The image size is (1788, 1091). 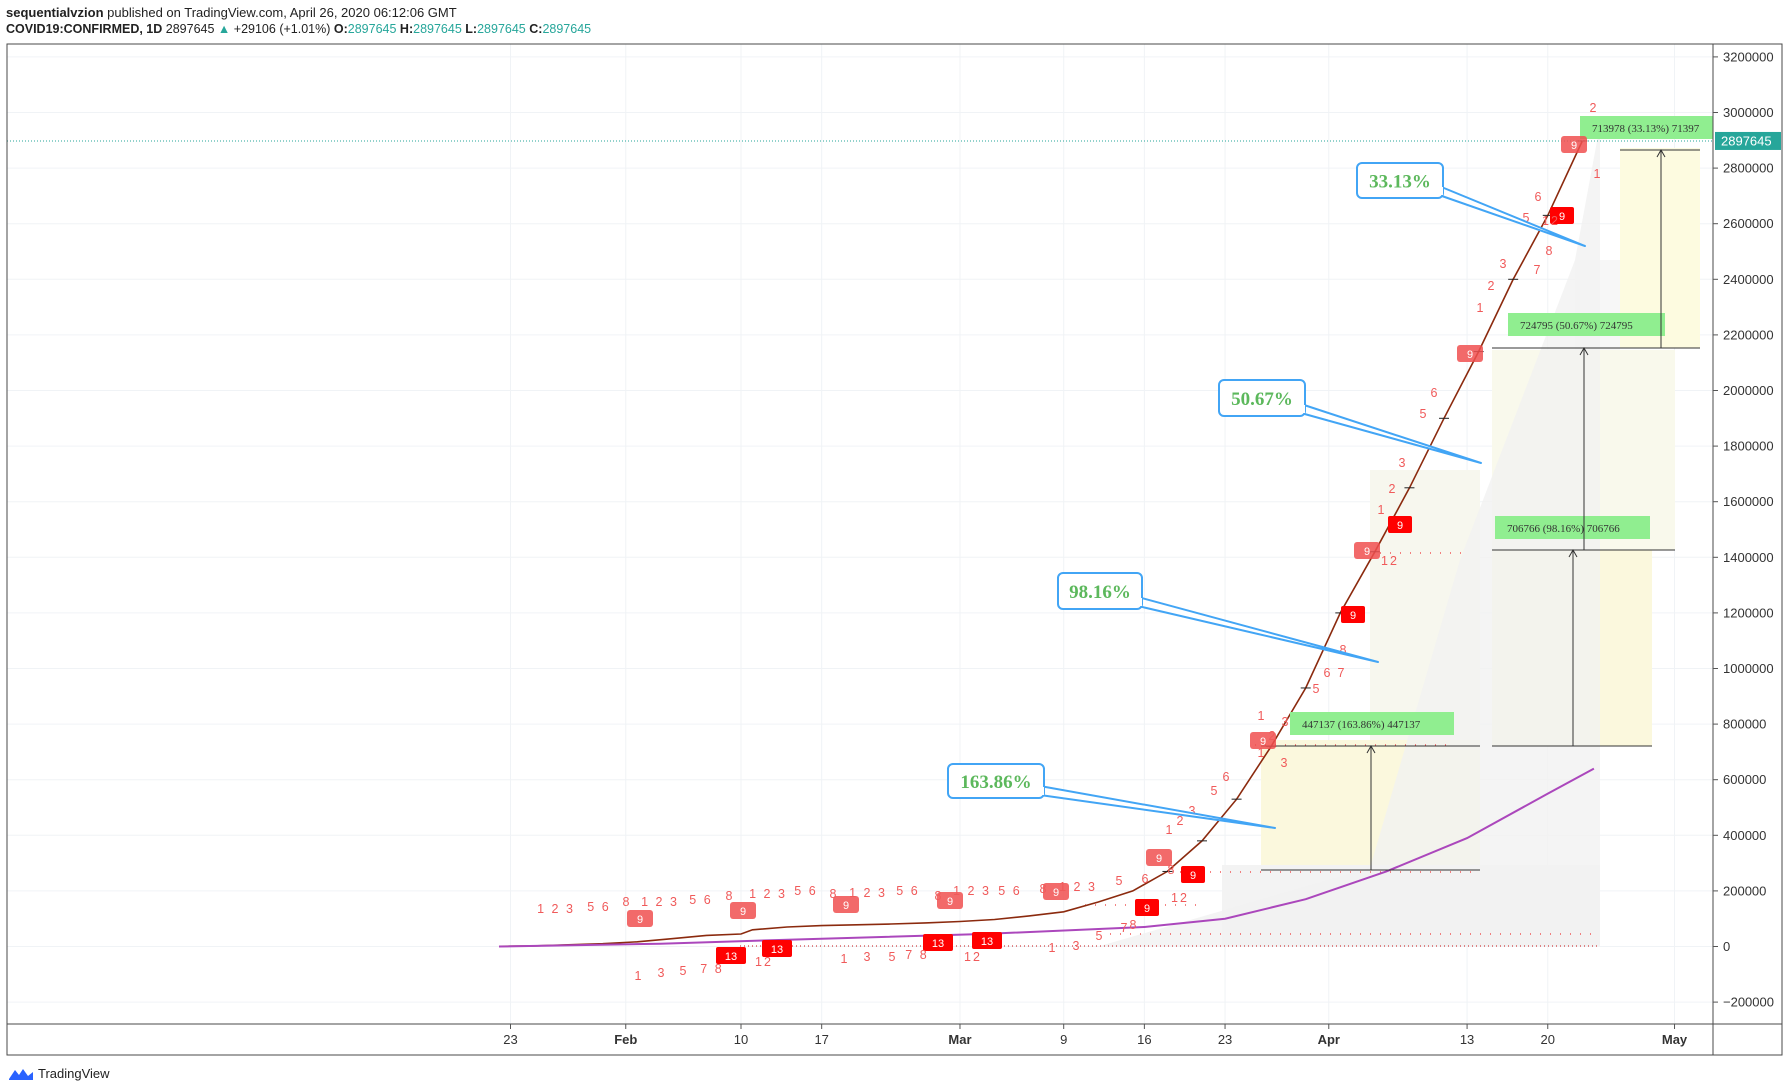 What do you see at coordinates (437, 29) in the screenshot?
I see `high-value: 2897645` at bounding box center [437, 29].